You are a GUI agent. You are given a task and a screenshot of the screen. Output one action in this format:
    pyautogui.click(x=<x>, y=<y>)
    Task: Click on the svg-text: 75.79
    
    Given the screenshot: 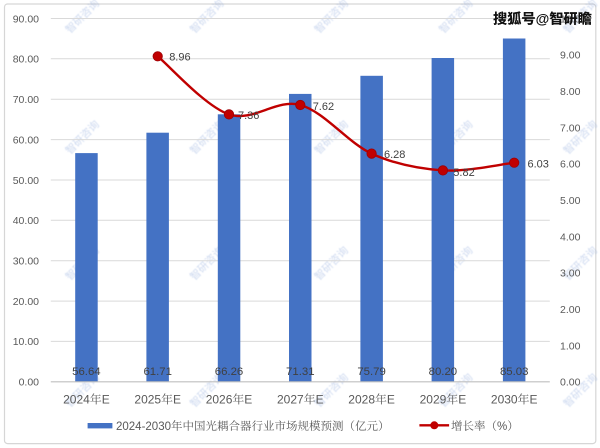 What is the action you would take?
    pyautogui.click(x=371, y=372)
    